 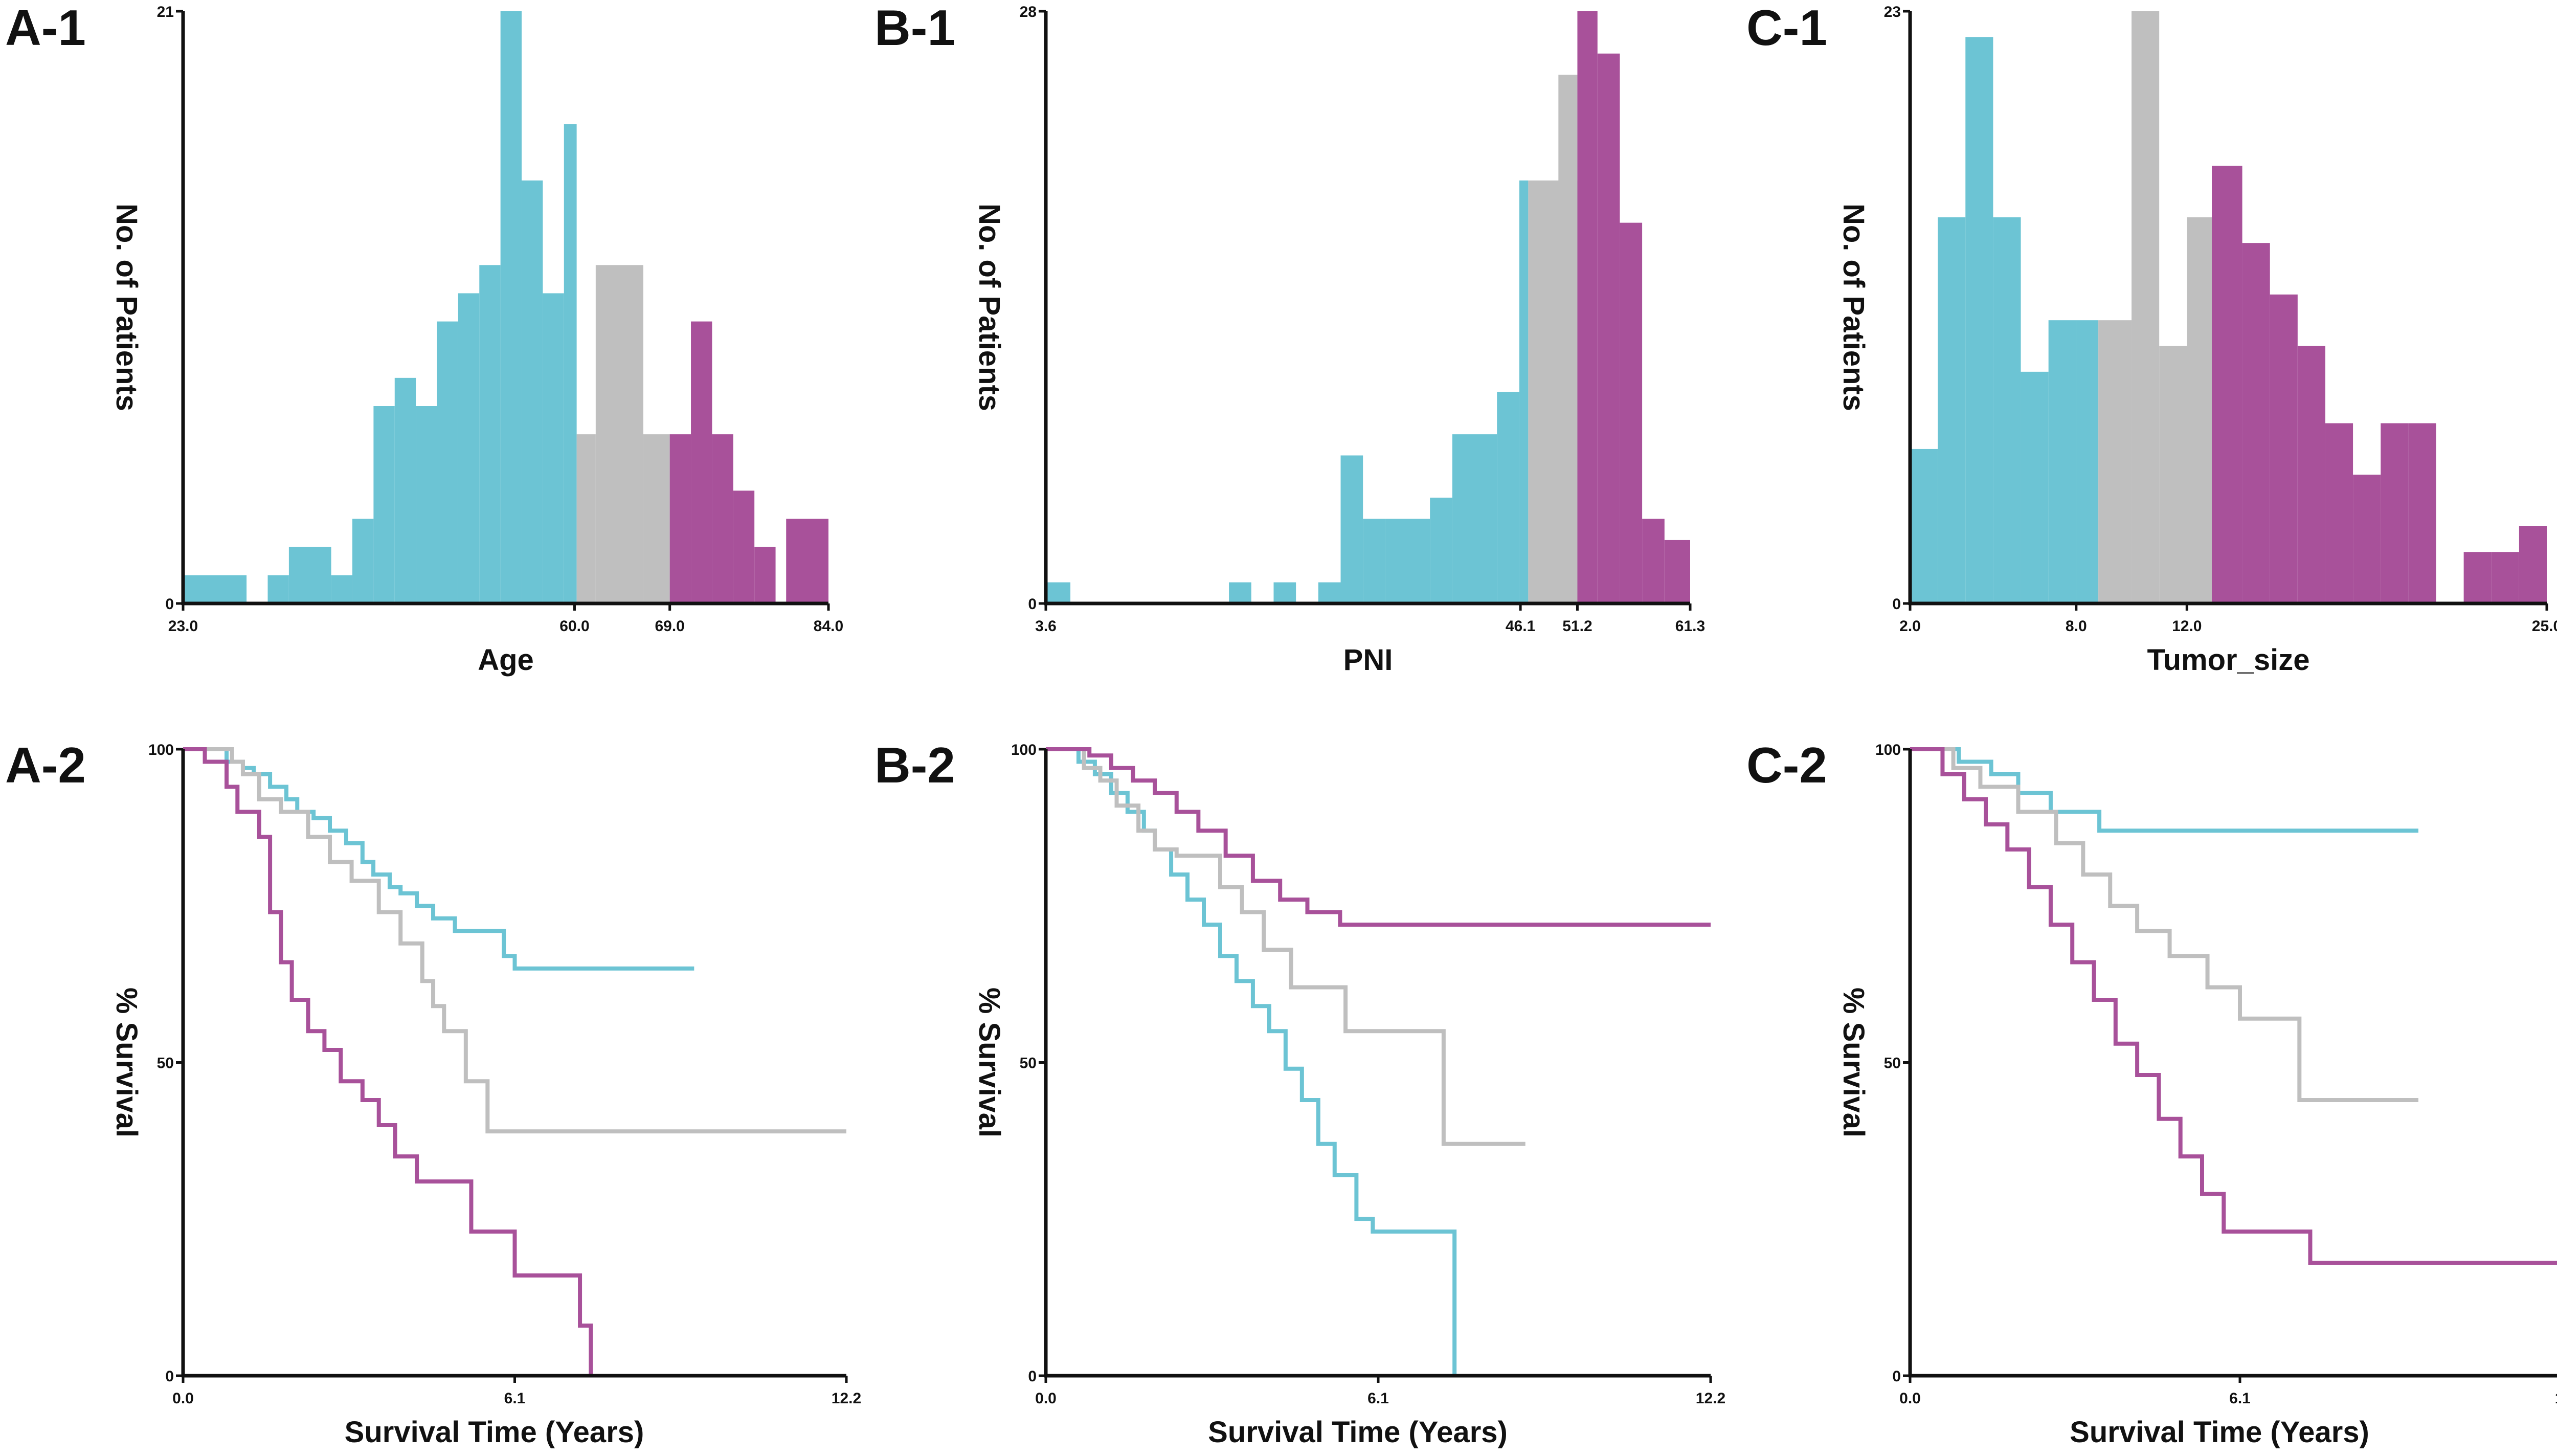 I want to click on y-tick-label: 21, so click(x=165, y=12).